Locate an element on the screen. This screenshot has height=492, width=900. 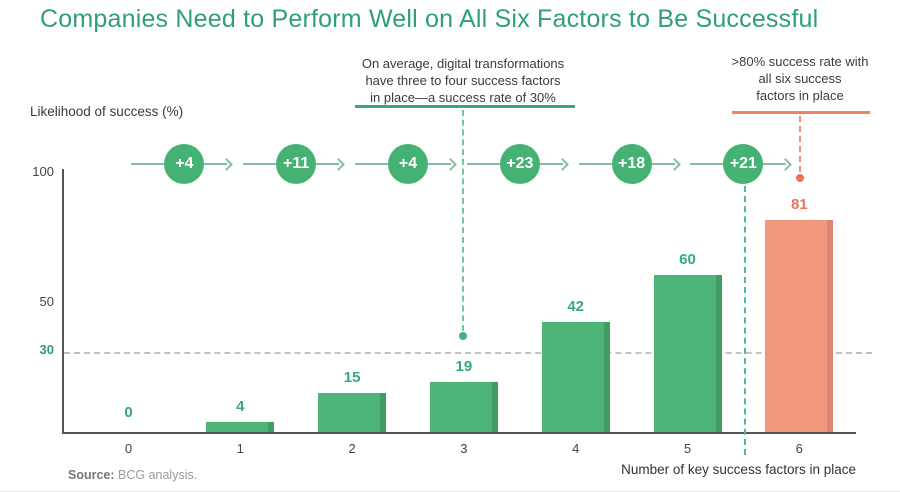
y-tick-100: 100 is located at coordinates (43, 171).